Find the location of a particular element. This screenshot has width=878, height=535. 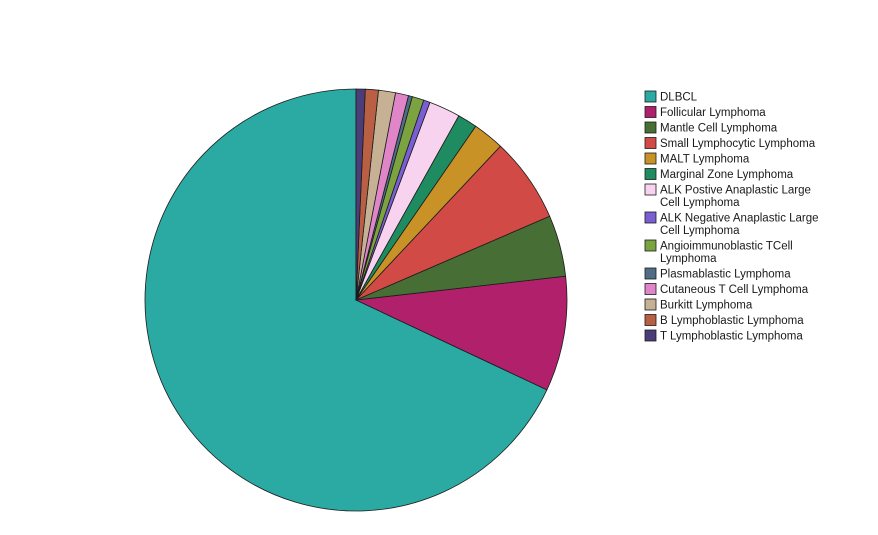

legend-label-7: ALK Negative Anaplastic Large is located at coordinates (739, 219).